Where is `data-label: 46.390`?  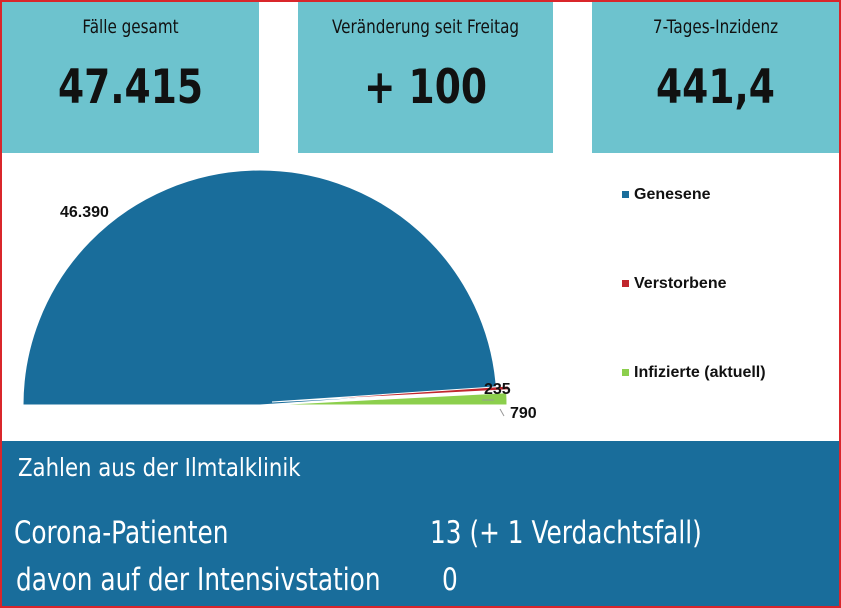 data-label: 46.390 is located at coordinates (84, 212).